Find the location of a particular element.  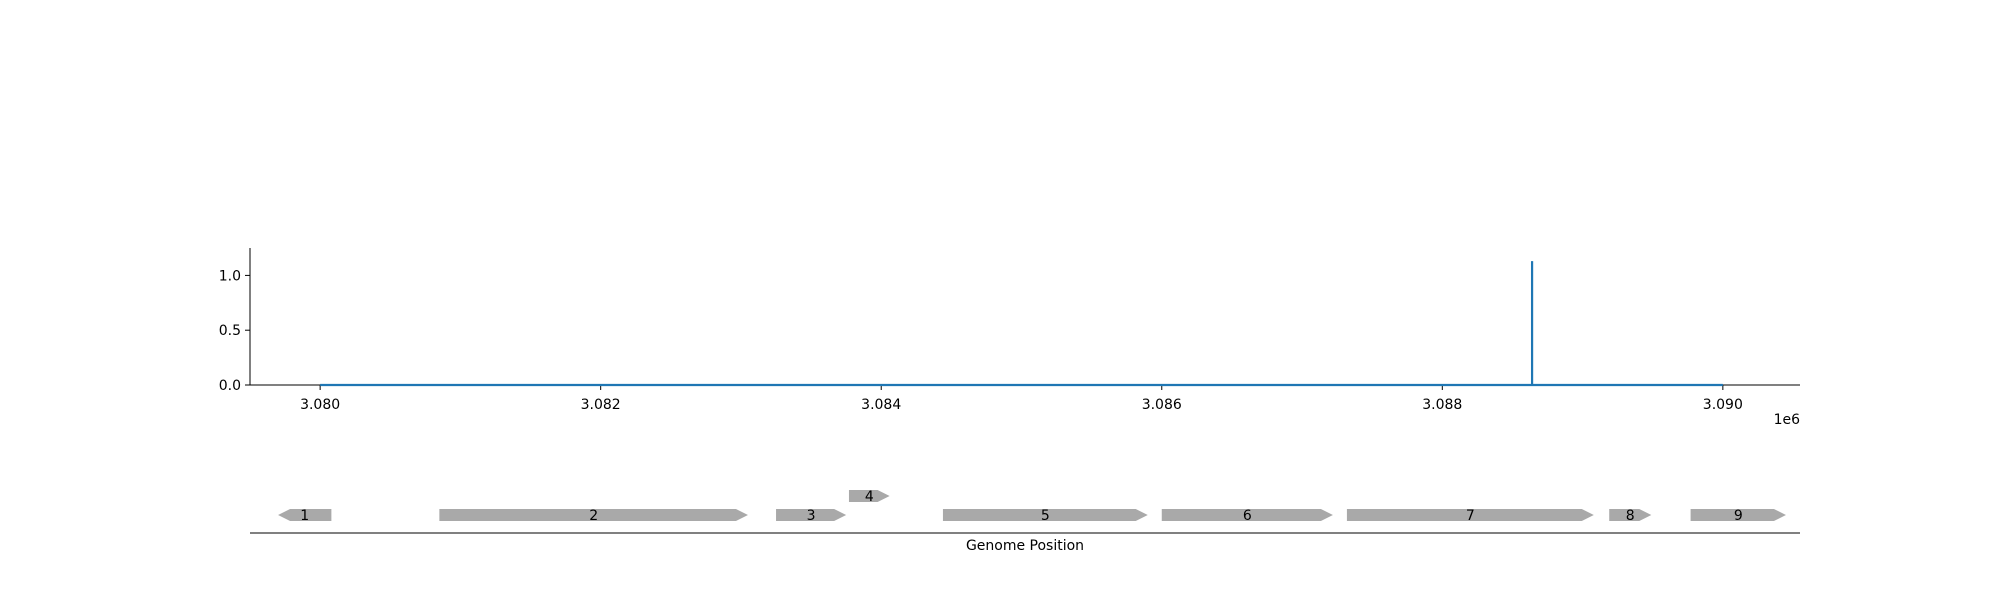

gene-label: 3 is located at coordinates (811, 516).